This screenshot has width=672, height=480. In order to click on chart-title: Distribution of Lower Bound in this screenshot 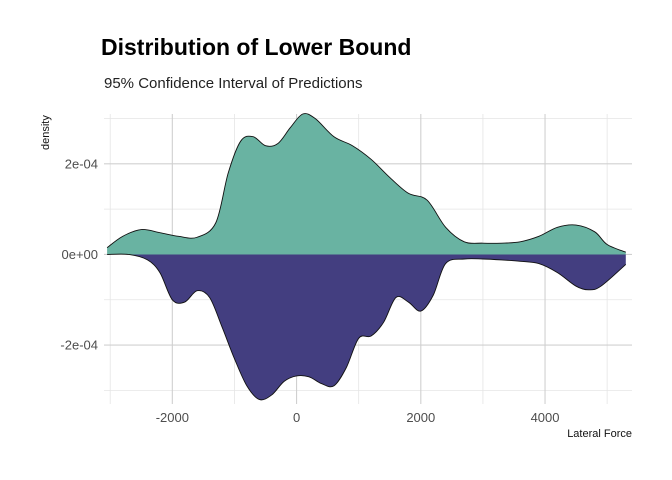, I will do `click(256, 47)`.